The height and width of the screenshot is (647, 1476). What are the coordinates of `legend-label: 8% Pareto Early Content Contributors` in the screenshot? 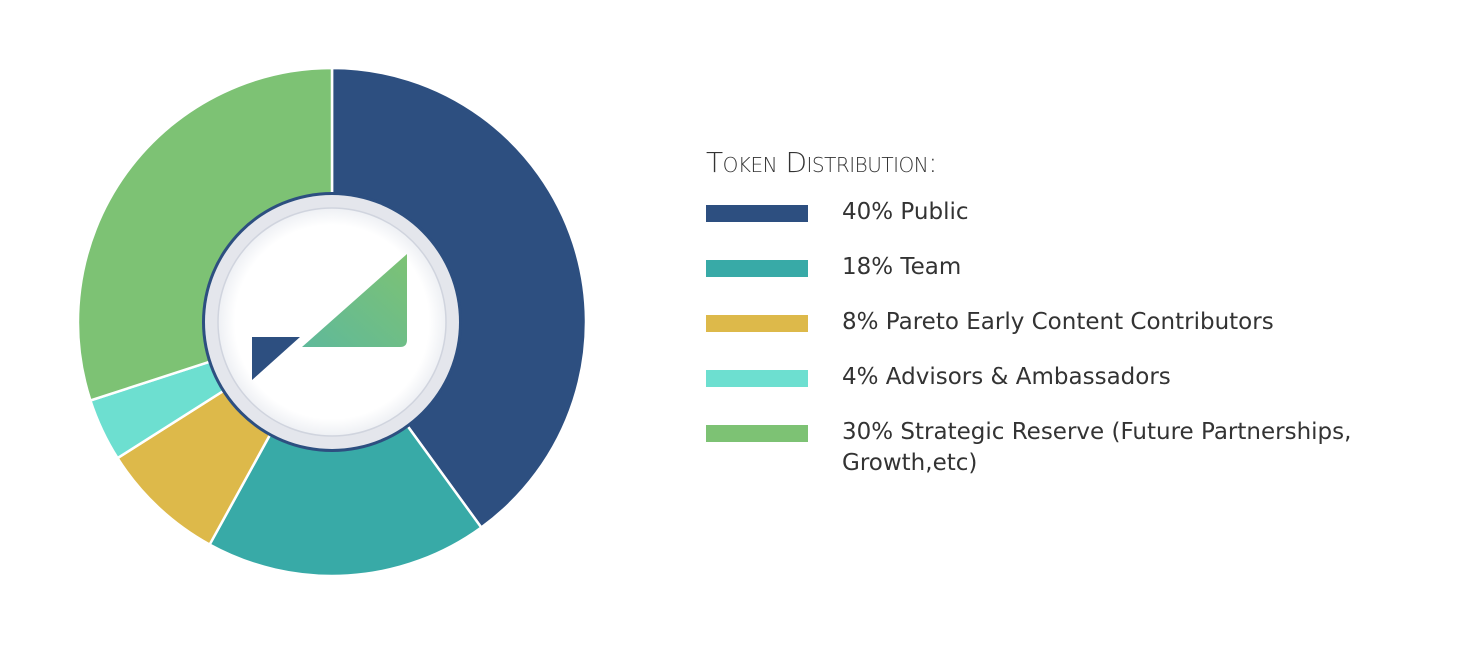 It's located at (1058, 322).